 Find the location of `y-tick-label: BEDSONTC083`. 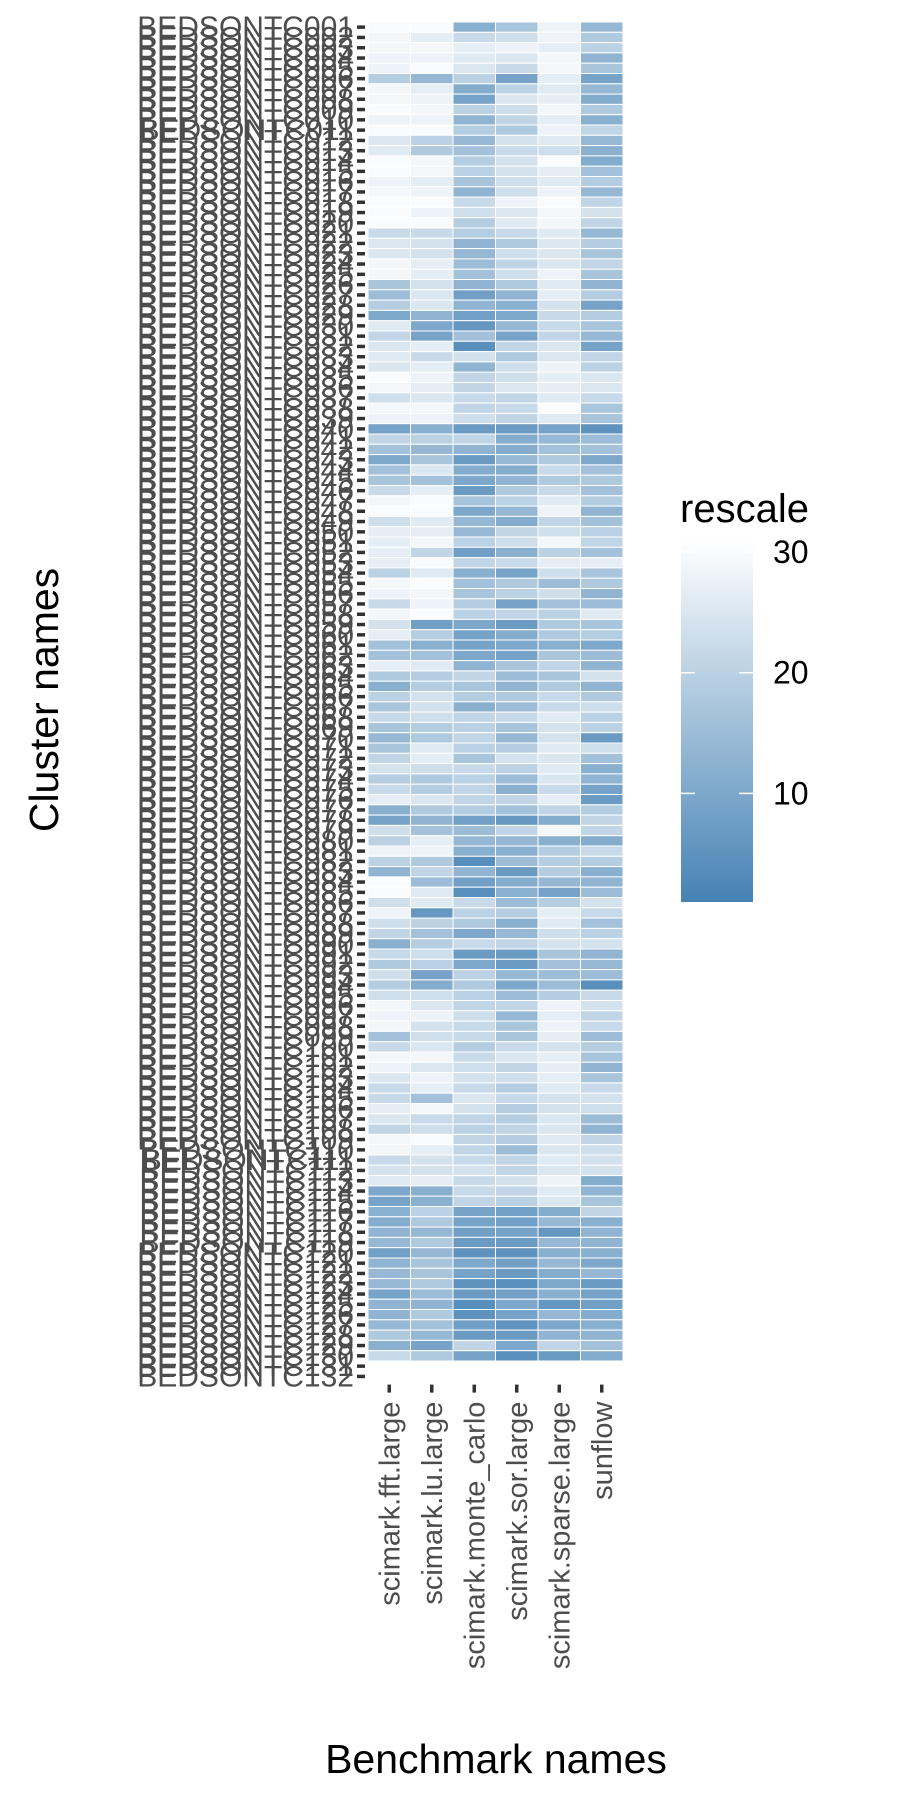

y-tick-label: BEDSONTC083 is located at coordinates (245, 872).